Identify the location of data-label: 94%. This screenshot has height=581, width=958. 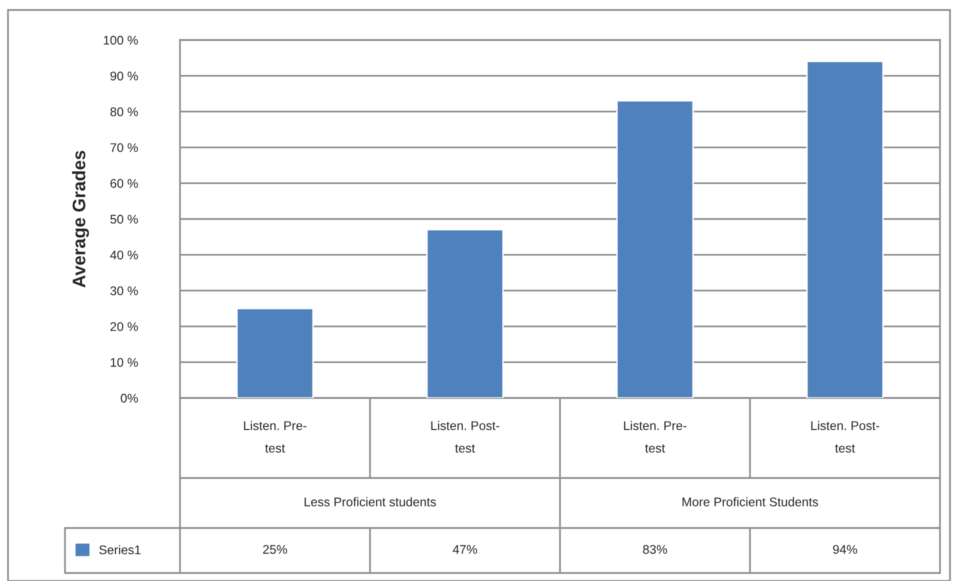
(845, 549).